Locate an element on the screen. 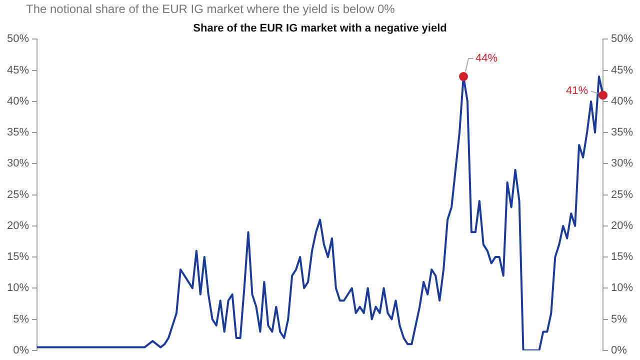  chart-title: Share of the EUR IG market with a negative yield is located at coordinates (320, 28).